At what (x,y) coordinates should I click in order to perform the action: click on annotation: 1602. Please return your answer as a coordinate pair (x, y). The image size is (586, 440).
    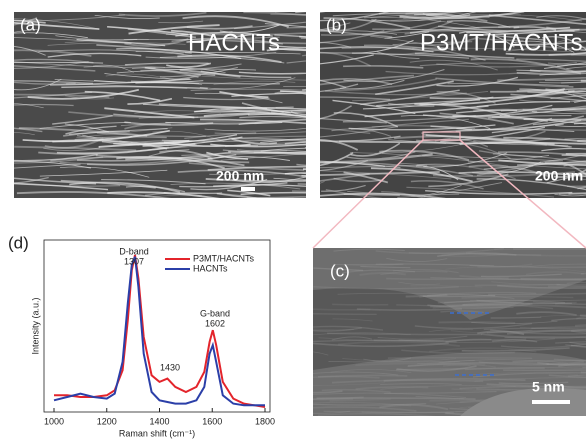
    Looking at the image, I should click on (215, 323).